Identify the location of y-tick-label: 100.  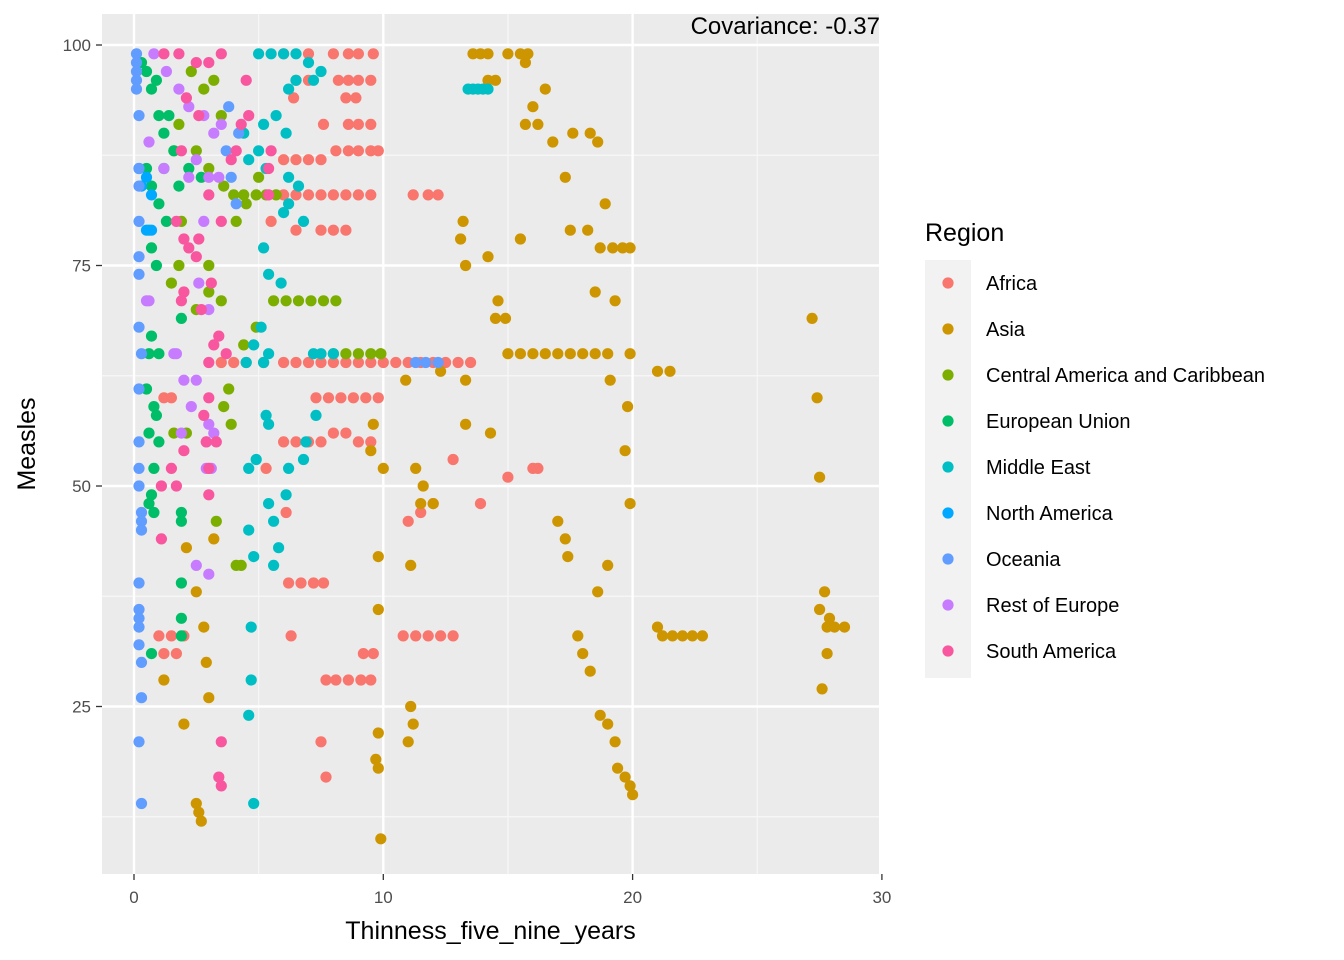
(77, 45).